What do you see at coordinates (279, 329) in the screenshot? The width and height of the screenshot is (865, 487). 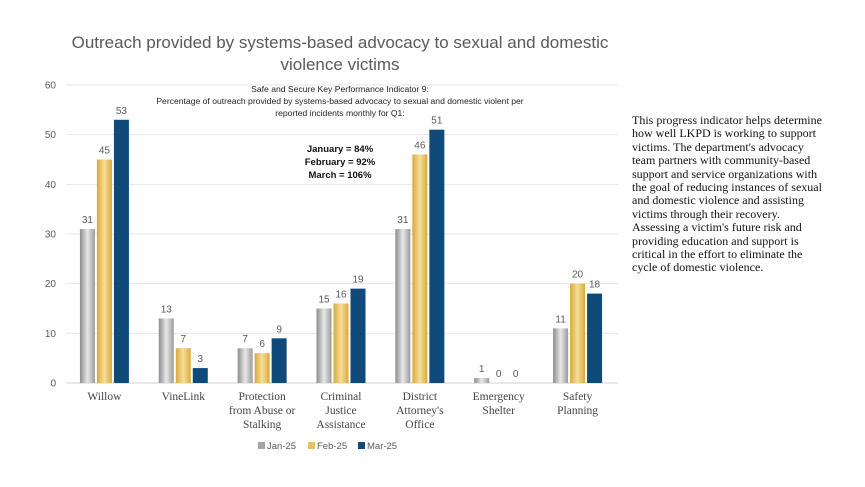 I see `data-label: 9` at bounding box center [279, 329].